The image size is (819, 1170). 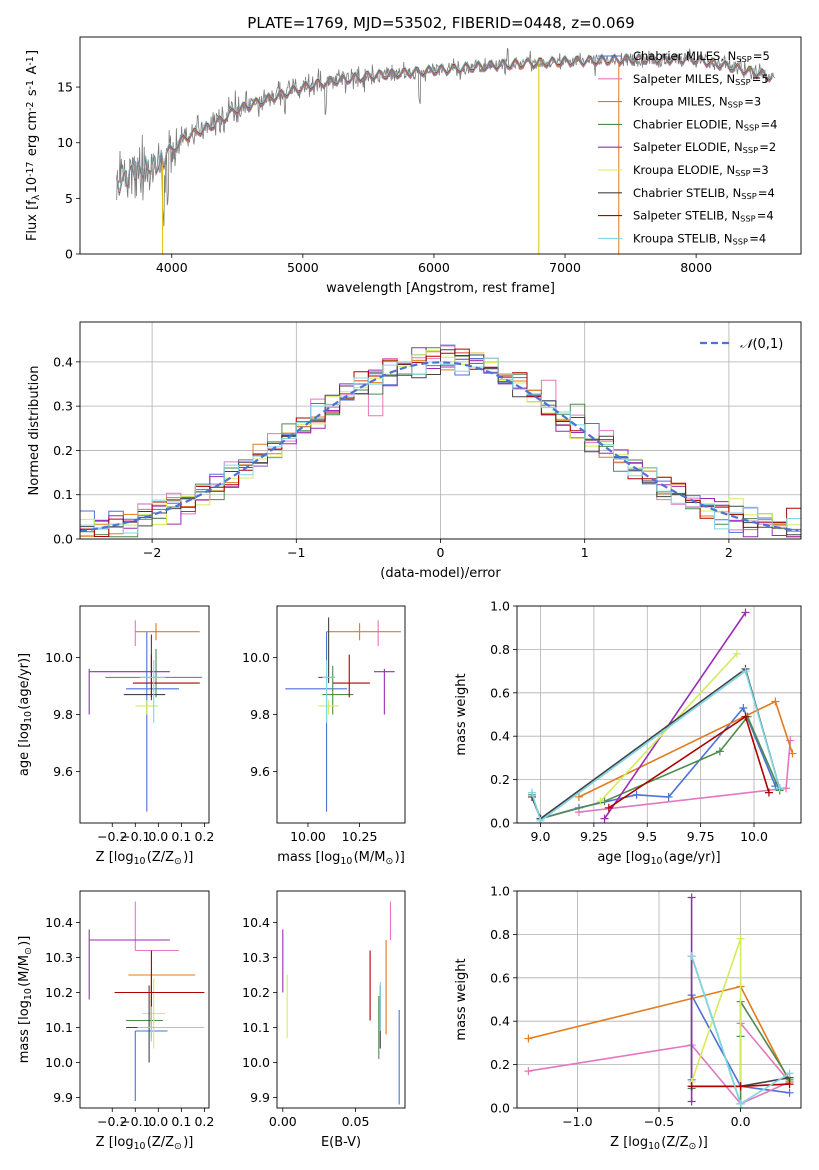 What do you see at coordinates (260, 714) in the screenshot?
I see `age-vs-mass-ytick-label: 9.8` at bounding box center [260, 714].